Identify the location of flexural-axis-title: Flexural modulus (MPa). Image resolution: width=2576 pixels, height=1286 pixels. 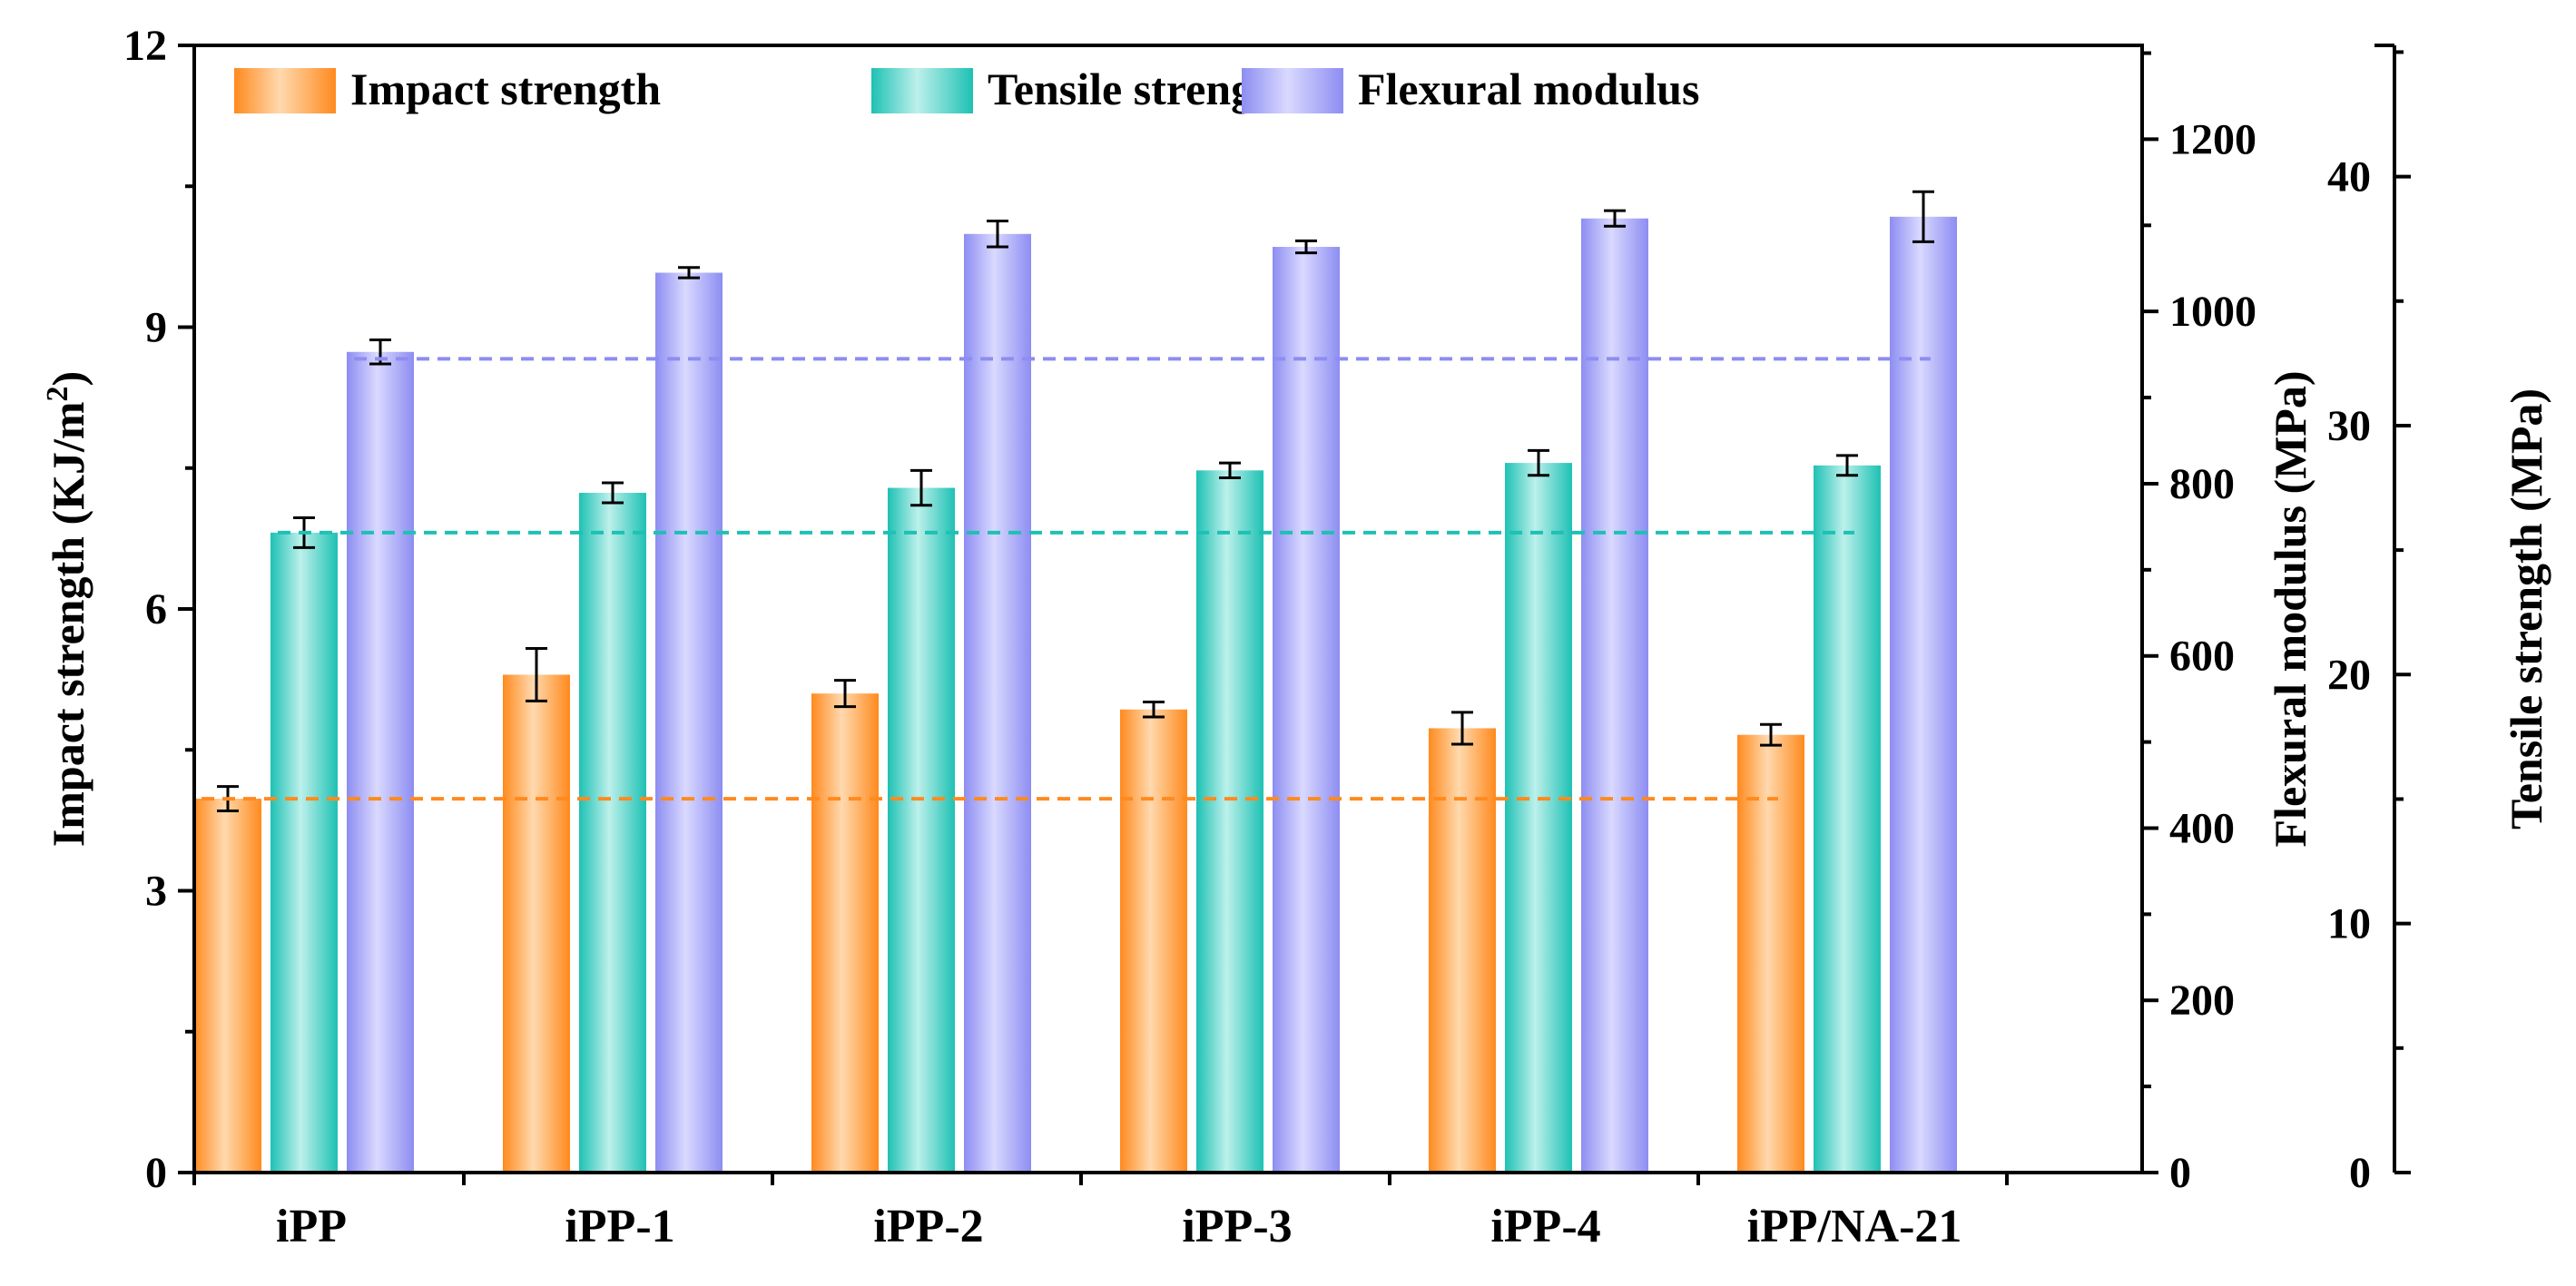
(2290, 609).